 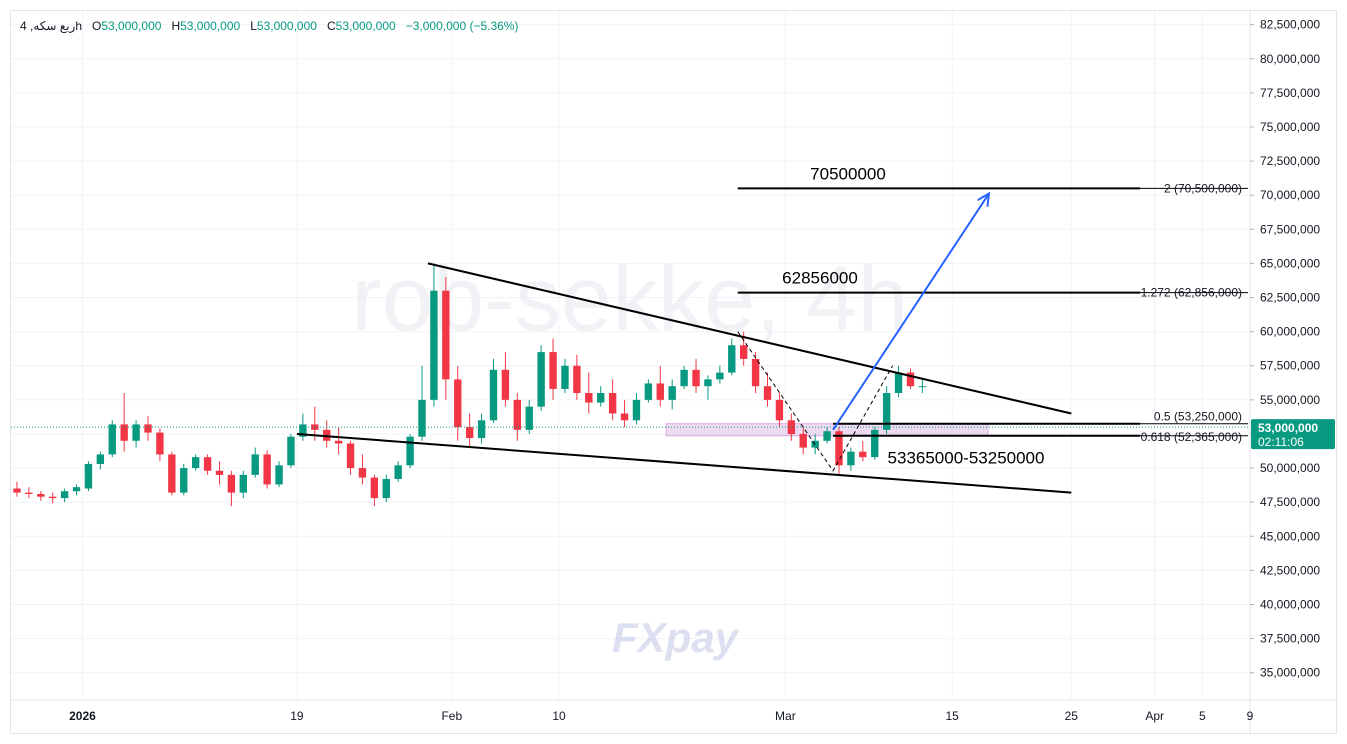 What do you see at coordinates (676, 637) in the screenshot?
I see `fxpay-logo: FXpay` at bounding box center [676, 637].